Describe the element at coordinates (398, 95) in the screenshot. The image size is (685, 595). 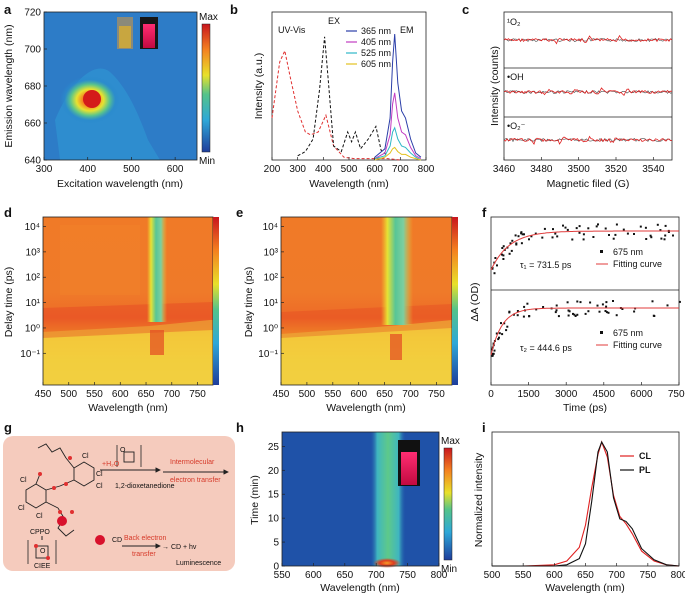
I see `panel-b-series-365-nm` at that location.